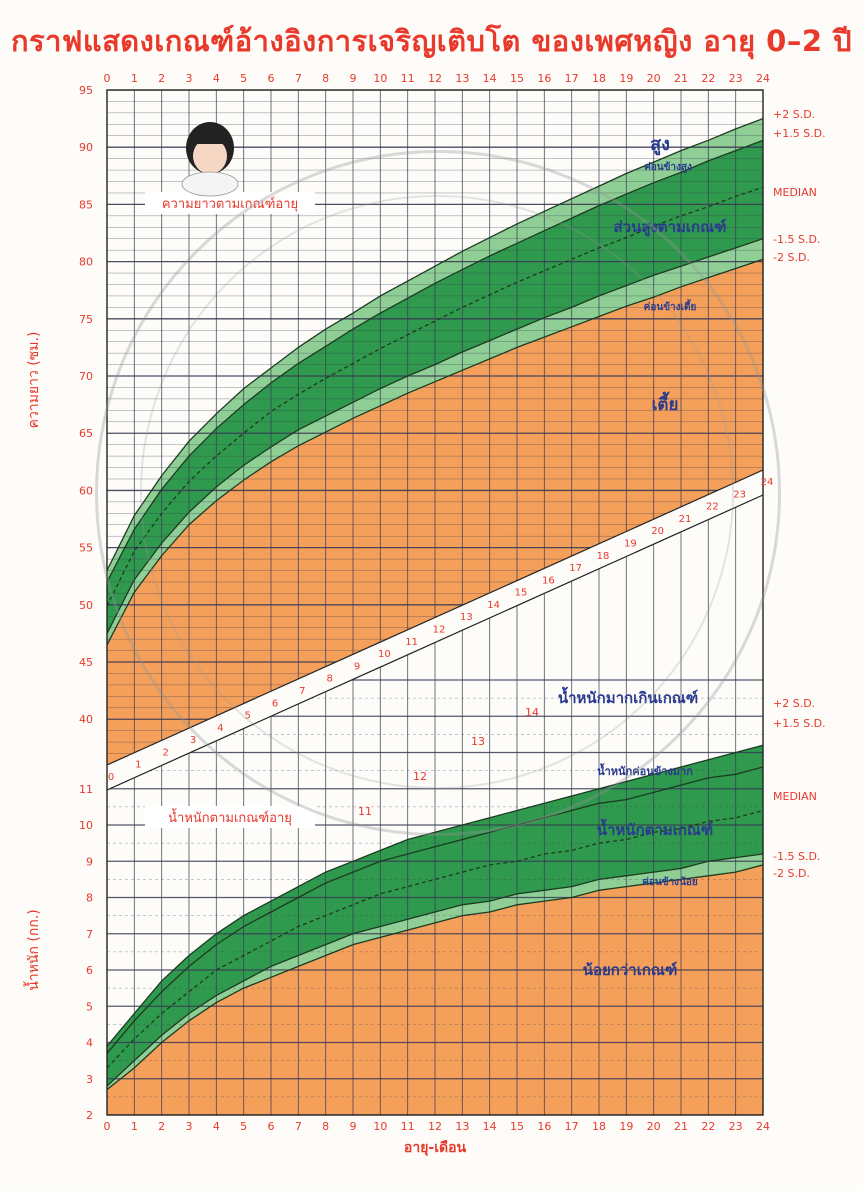  I want to click on x-tick-bottom: 5, so click(243, 1126).